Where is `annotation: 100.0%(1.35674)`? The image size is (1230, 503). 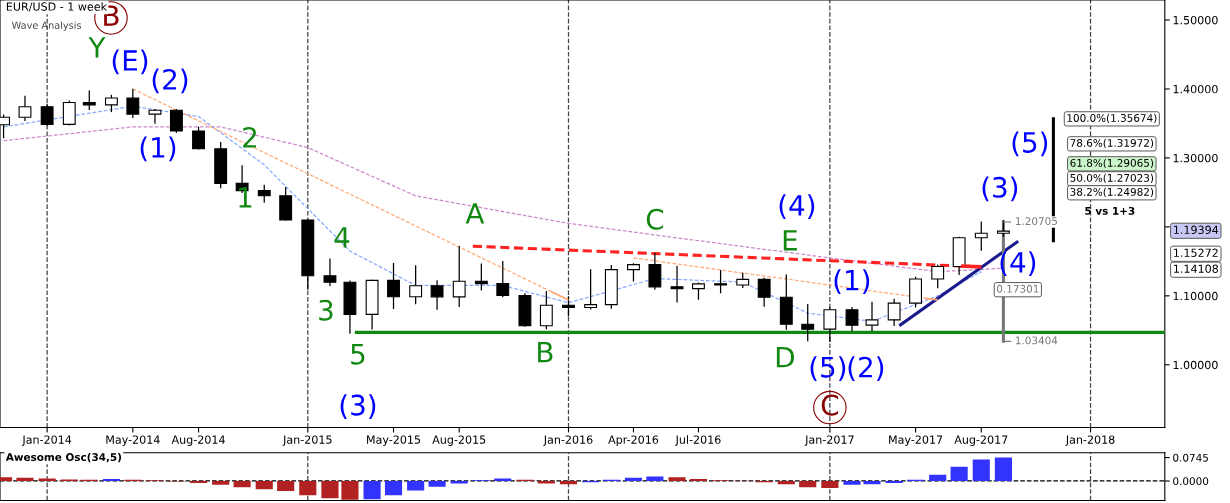
annotation: 100.0%(1.35674) is located at coordinates (1112, 118).